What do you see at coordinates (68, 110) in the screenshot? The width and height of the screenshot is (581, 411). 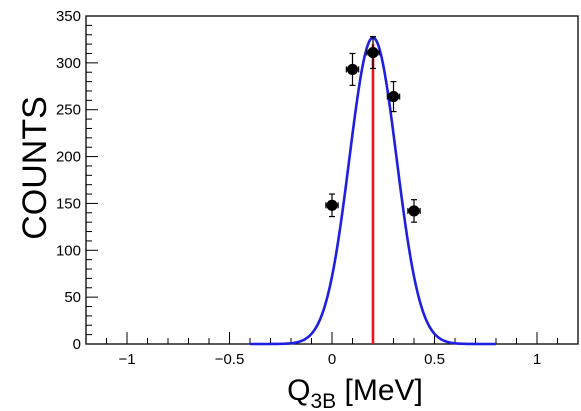 I see `y-tick-label: 250` at bounding box center [68, 110].